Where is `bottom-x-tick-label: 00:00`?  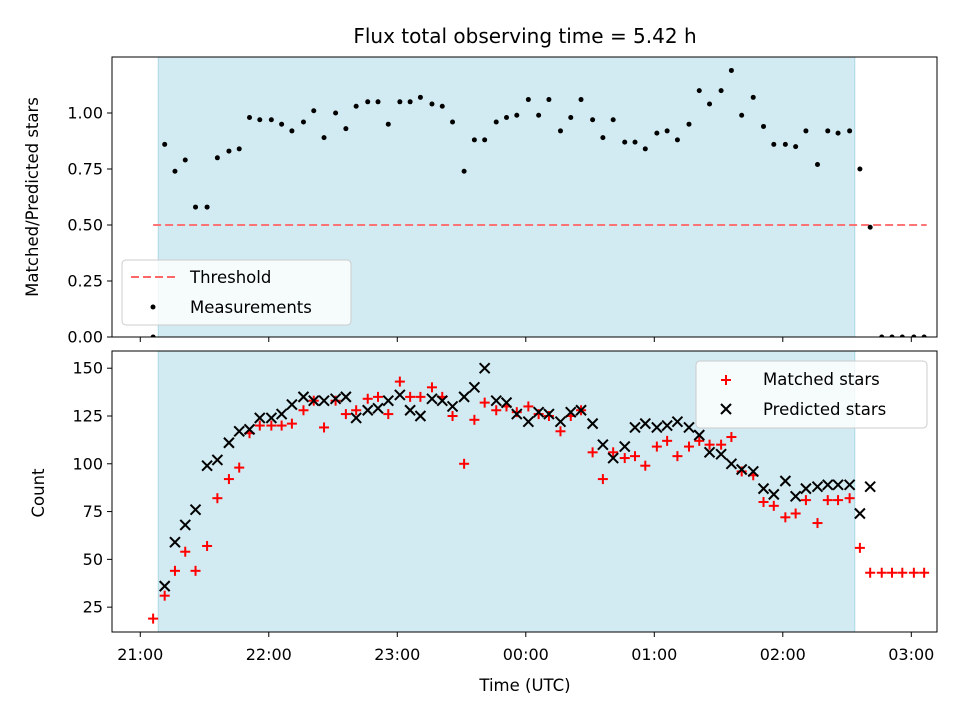
bottom-x-tick-label: 00:00 is located at coordinates (526, 654).